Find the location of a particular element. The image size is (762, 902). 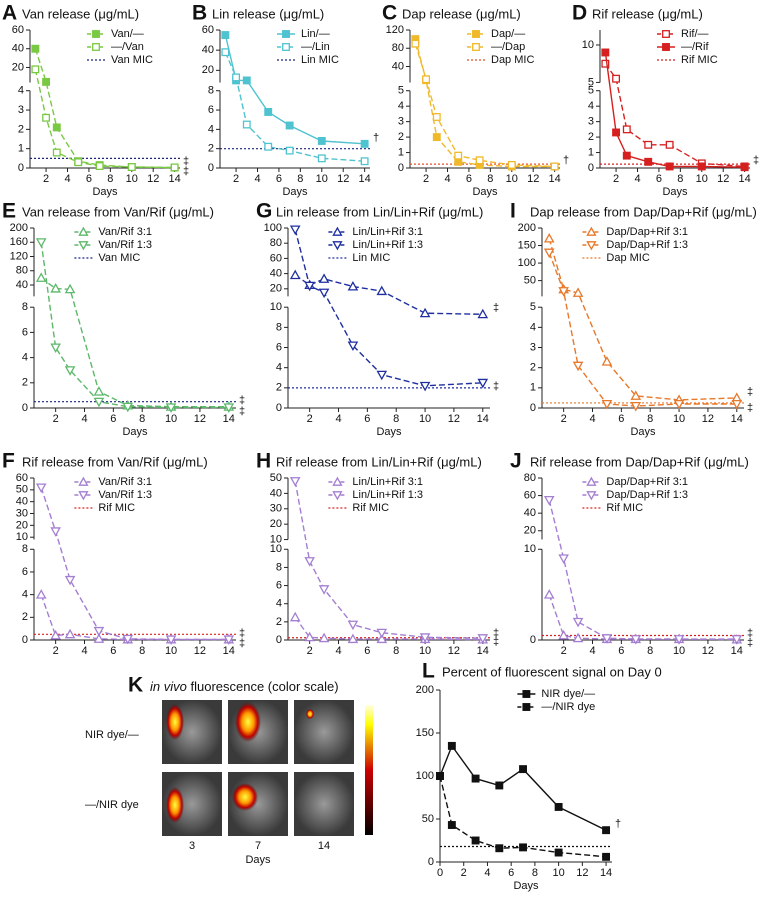

panel-label: I is located at coordinates (513, 211).